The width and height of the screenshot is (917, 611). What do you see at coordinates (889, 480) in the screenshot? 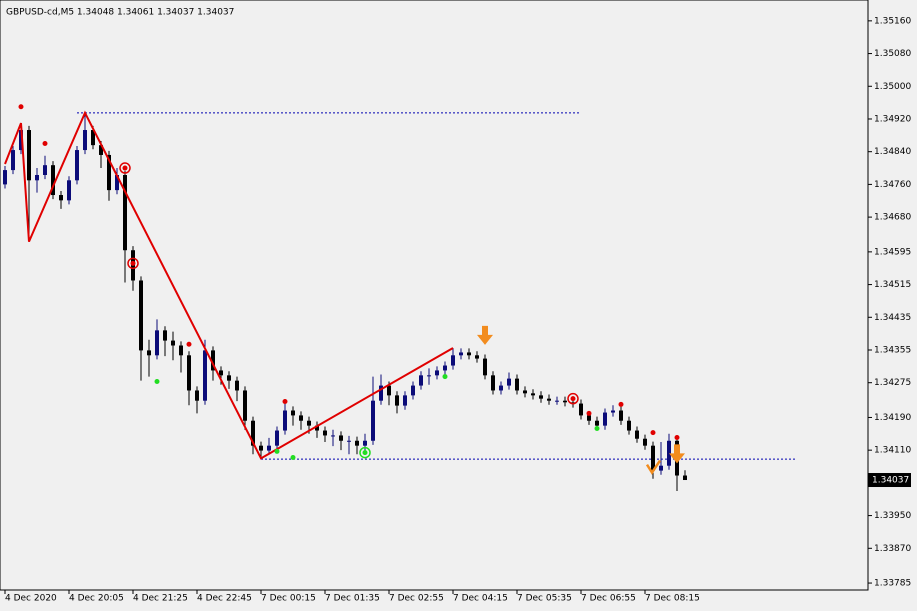
I see `price-label-bg` at bounding box center [889, 480].